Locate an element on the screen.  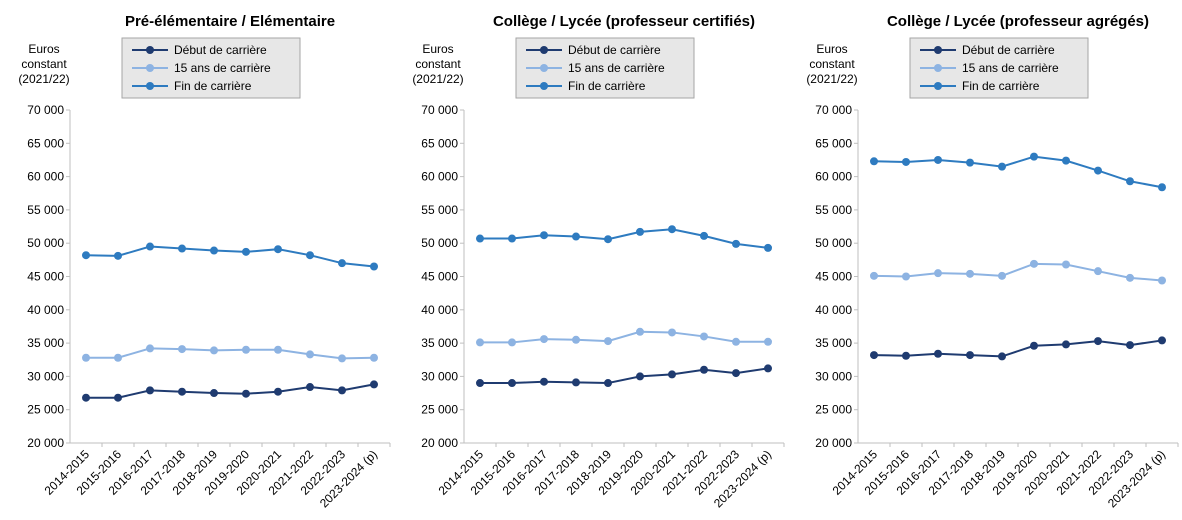
chart-title: Collège / Lycée (professeur certifiés) is located at coordinates (624, 21).